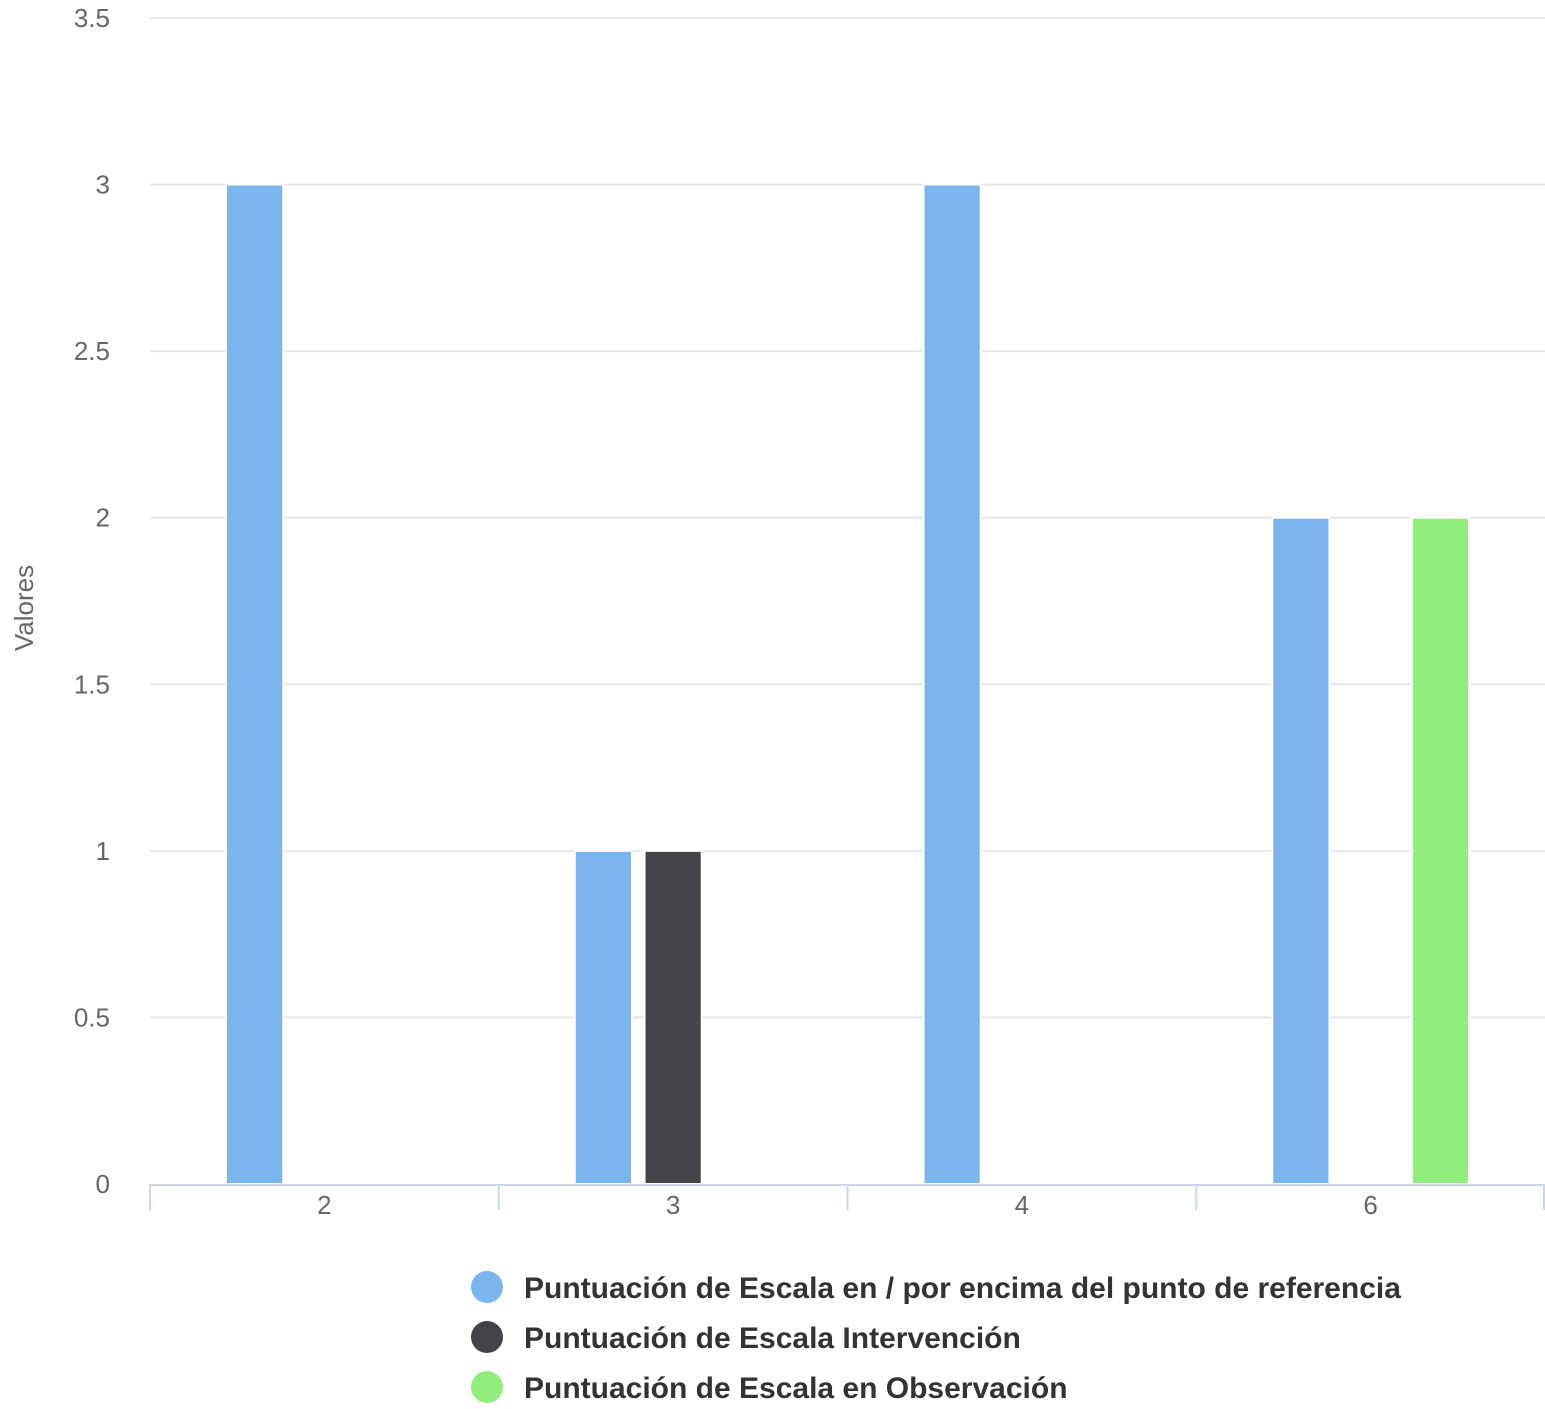 The height and width of the screenshot is (1409, 1545). Describe the element at coordinates (103, 851) in the screenshot. I see `y-tick-label: 1` at that location.